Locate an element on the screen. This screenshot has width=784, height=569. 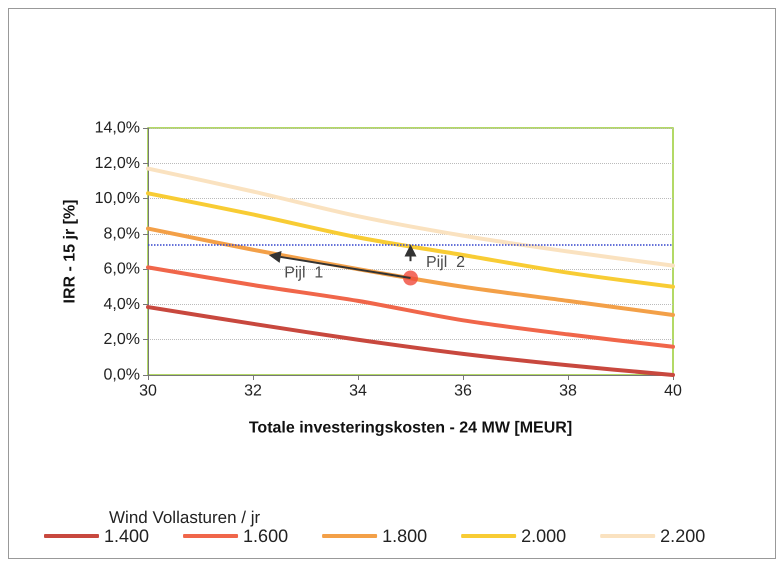
legend-label: 2.200 is located at coordinates (683, 536).